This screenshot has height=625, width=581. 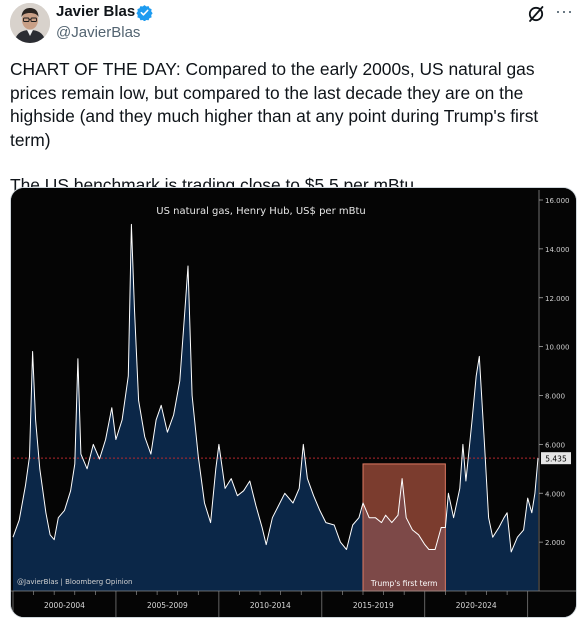 I want to click on highlight-box, so click(x=404, y=527).